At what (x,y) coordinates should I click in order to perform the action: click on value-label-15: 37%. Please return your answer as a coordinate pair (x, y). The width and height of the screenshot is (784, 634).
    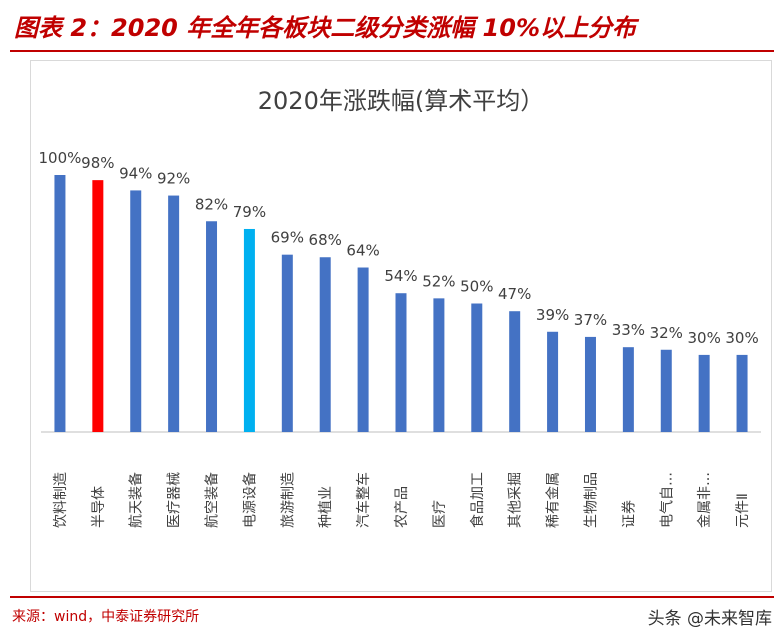
    Looking at the image, I should click on (590, 320).